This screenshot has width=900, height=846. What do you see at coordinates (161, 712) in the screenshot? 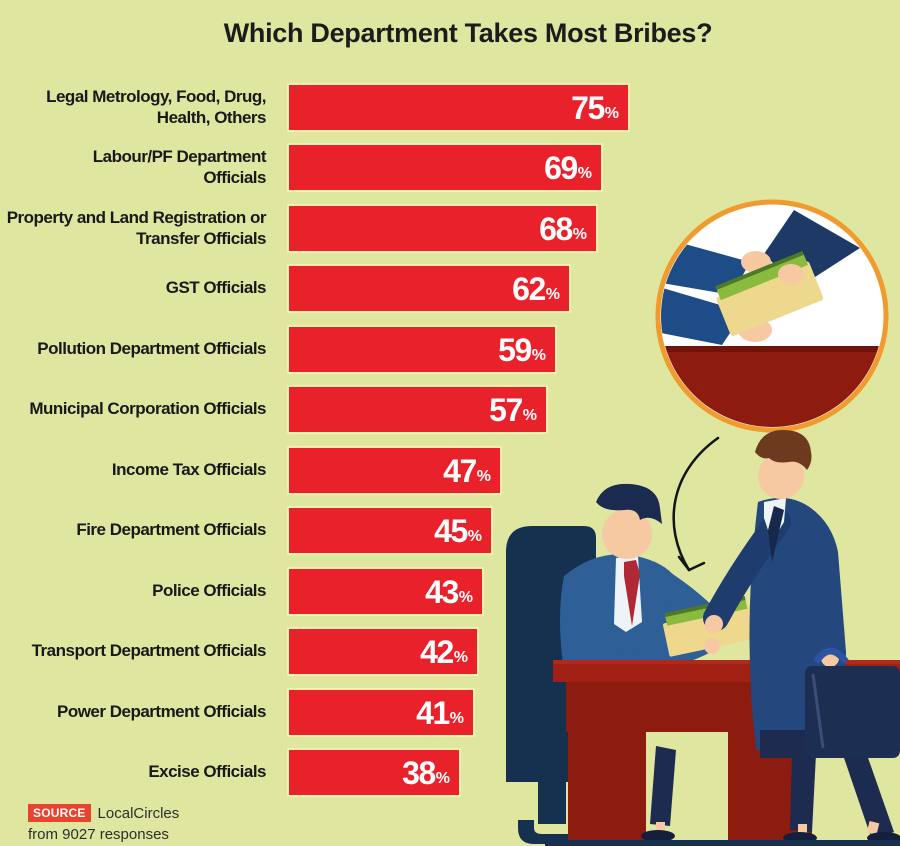
I see `category-label: Power Department Officials` at bounding box center [161, 712].